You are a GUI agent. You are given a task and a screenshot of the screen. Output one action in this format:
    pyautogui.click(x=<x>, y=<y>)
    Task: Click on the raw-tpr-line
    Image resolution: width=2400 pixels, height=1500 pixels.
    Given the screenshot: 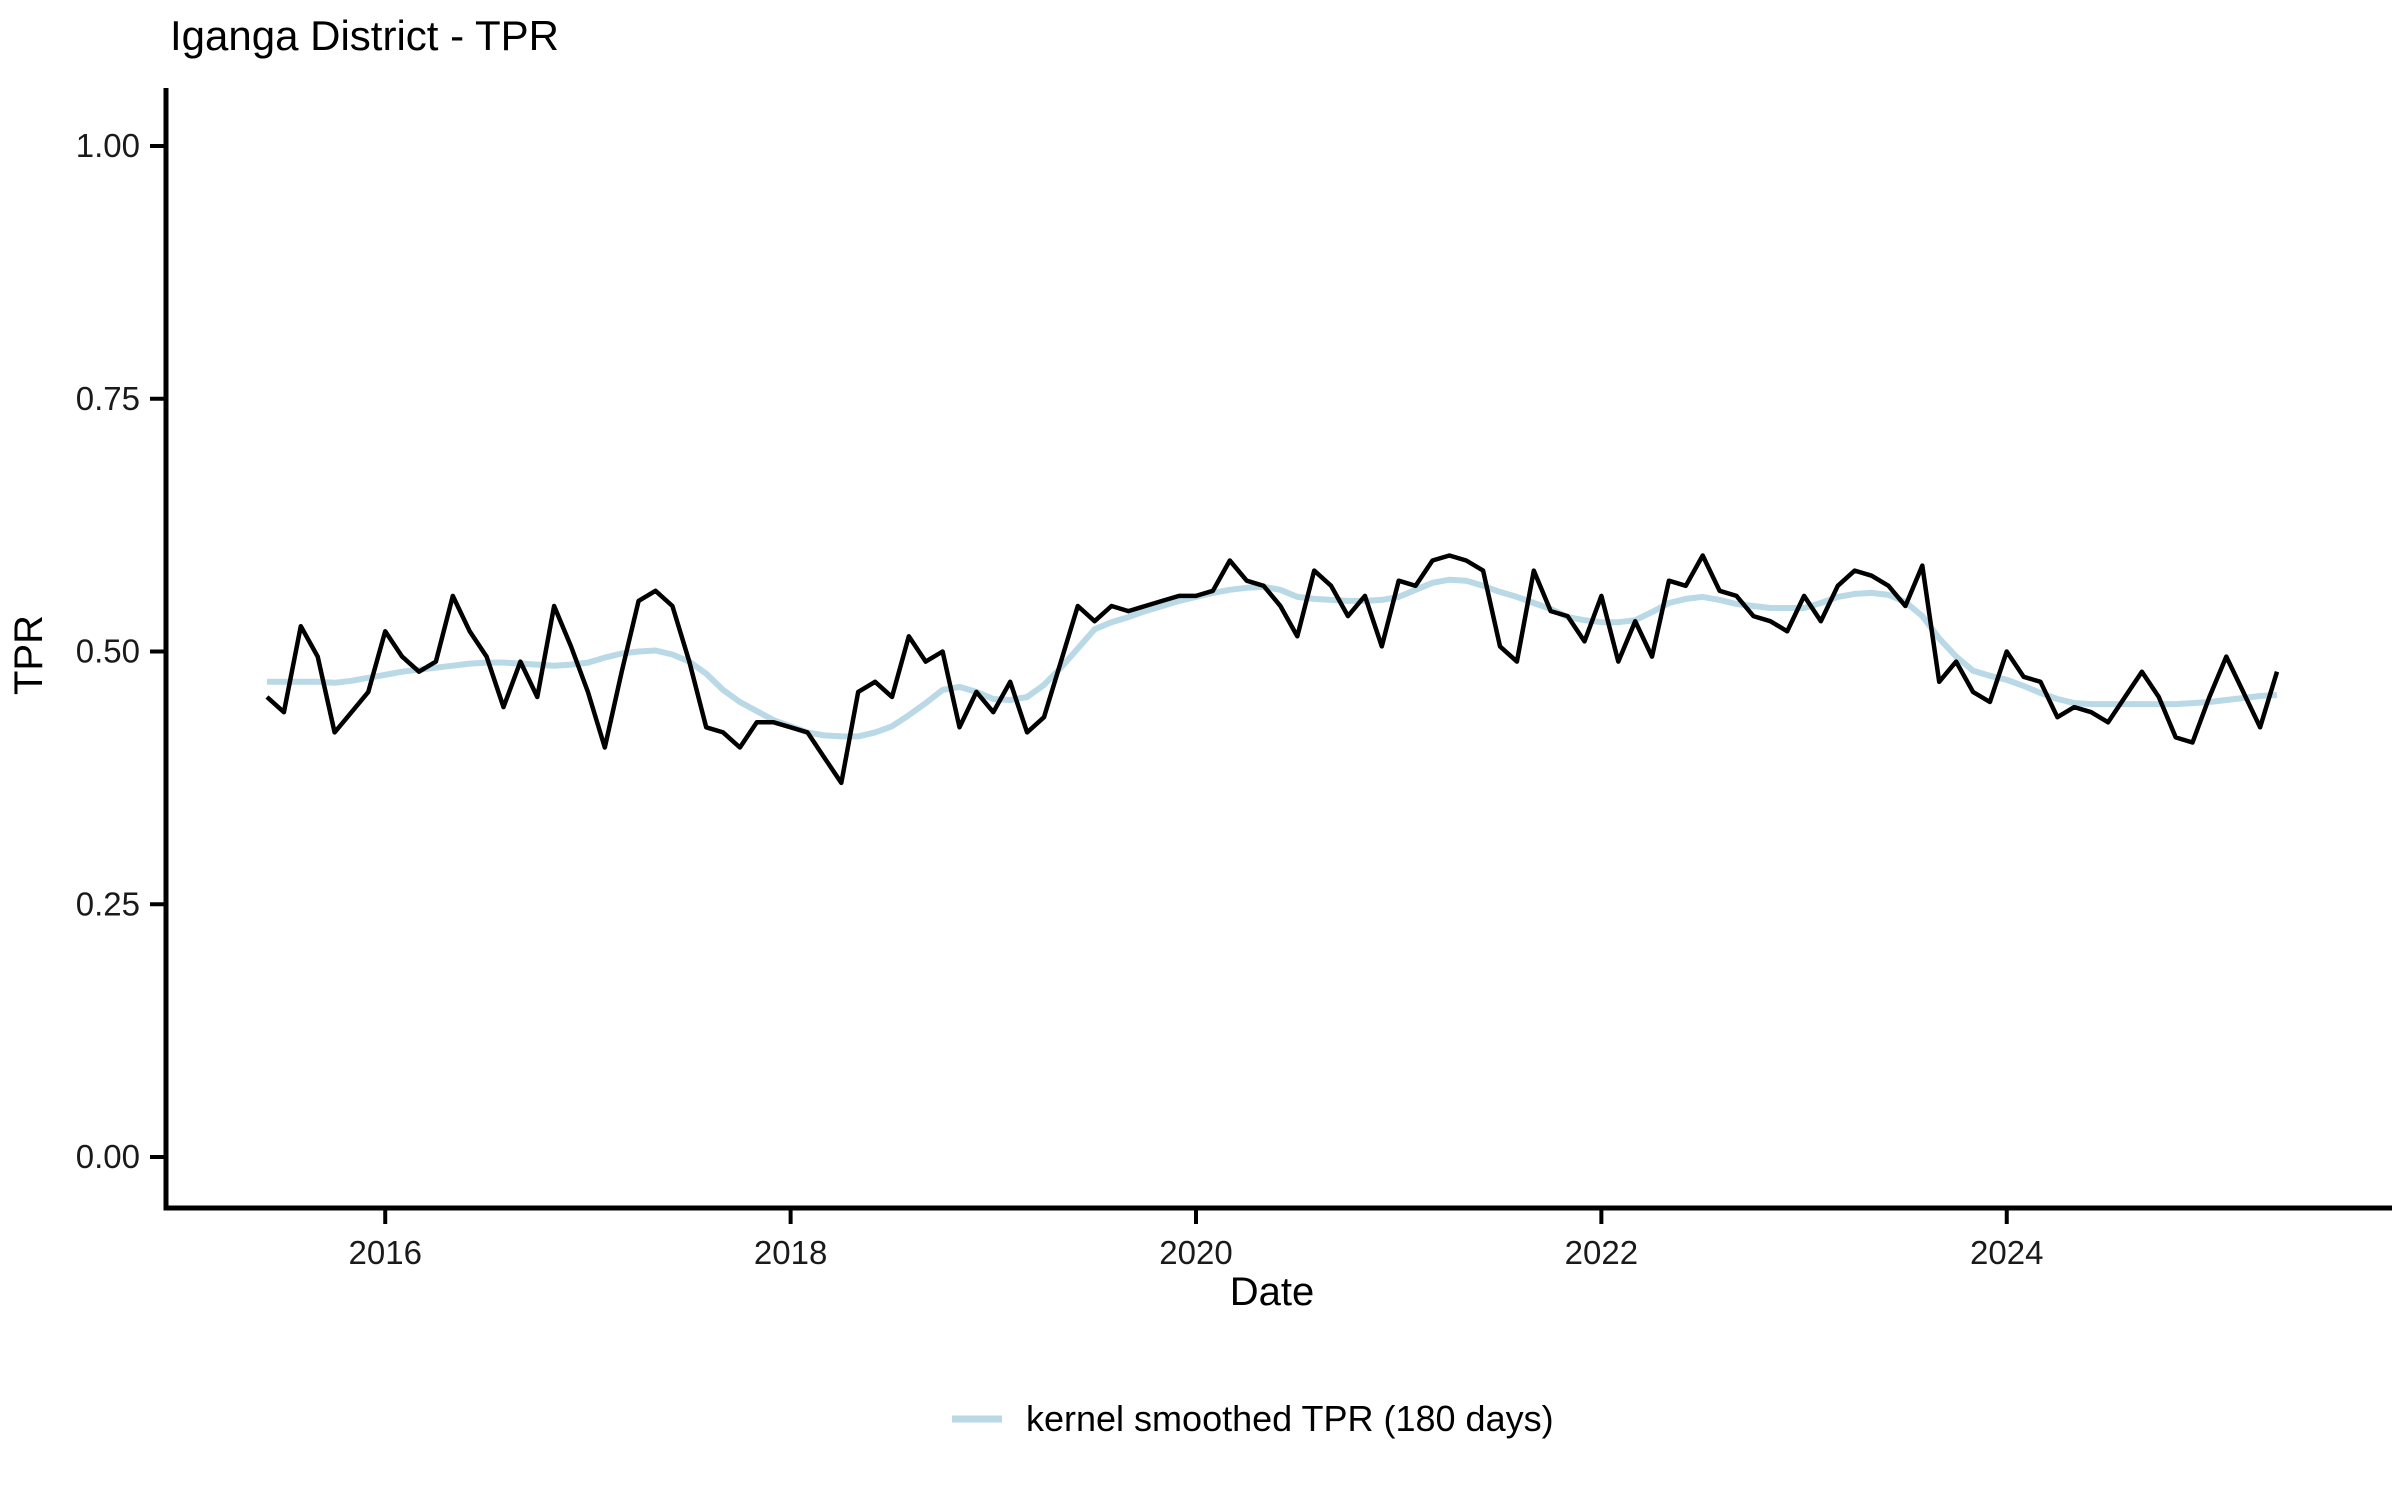 What is the action you would take?
    pyautogui.click(x=1272, y=669)
    